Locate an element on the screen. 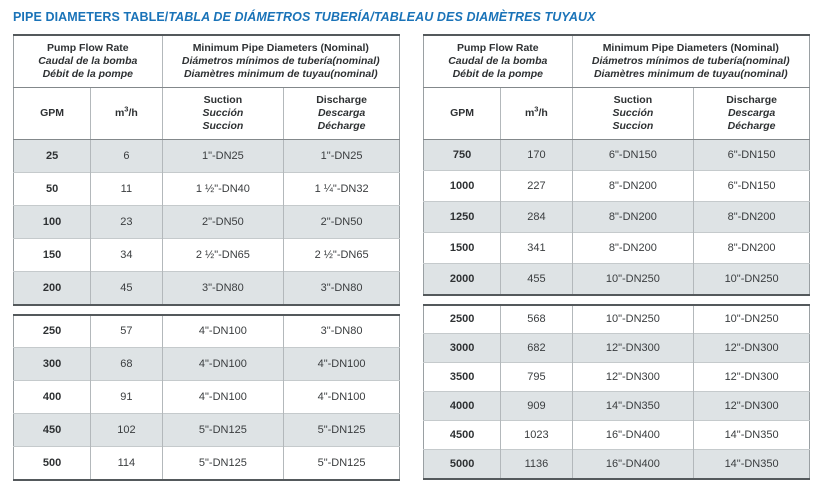 The height and width of the screenshot is (500, 817). m3h-cell: 68 is located at coordinates (126, 364).